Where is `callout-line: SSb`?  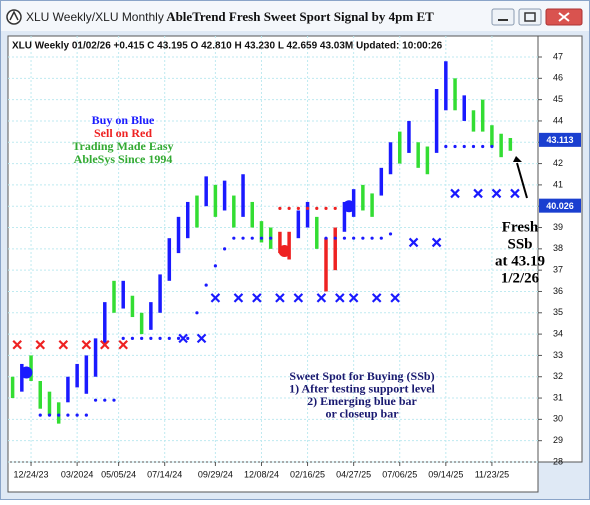
callout-line: SSb is located at coordinates (519, 244).